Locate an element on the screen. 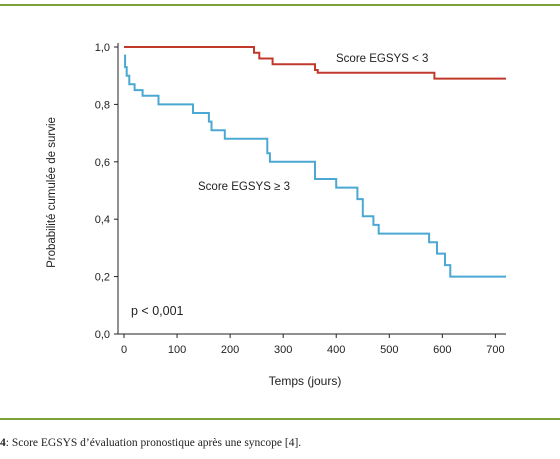 The image size is (560, 459). y-tick-label: 0,2 is located at coordinates (102, 278).